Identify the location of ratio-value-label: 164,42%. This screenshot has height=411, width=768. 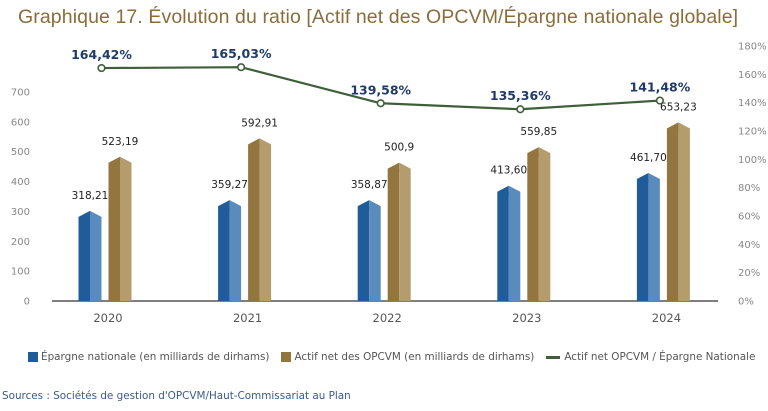
(101, 54).